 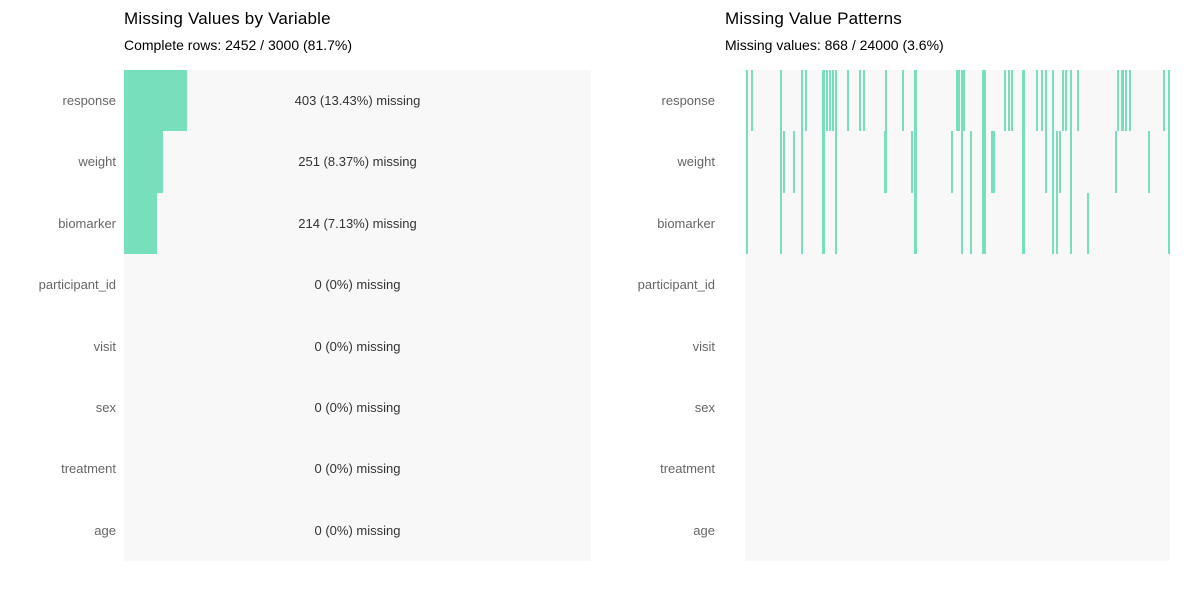 What do you see at coordinates (357, 407) in the screenshot?
I see `bar-value-sex: 0 (0%) missing` at bounding box center [357, 407].